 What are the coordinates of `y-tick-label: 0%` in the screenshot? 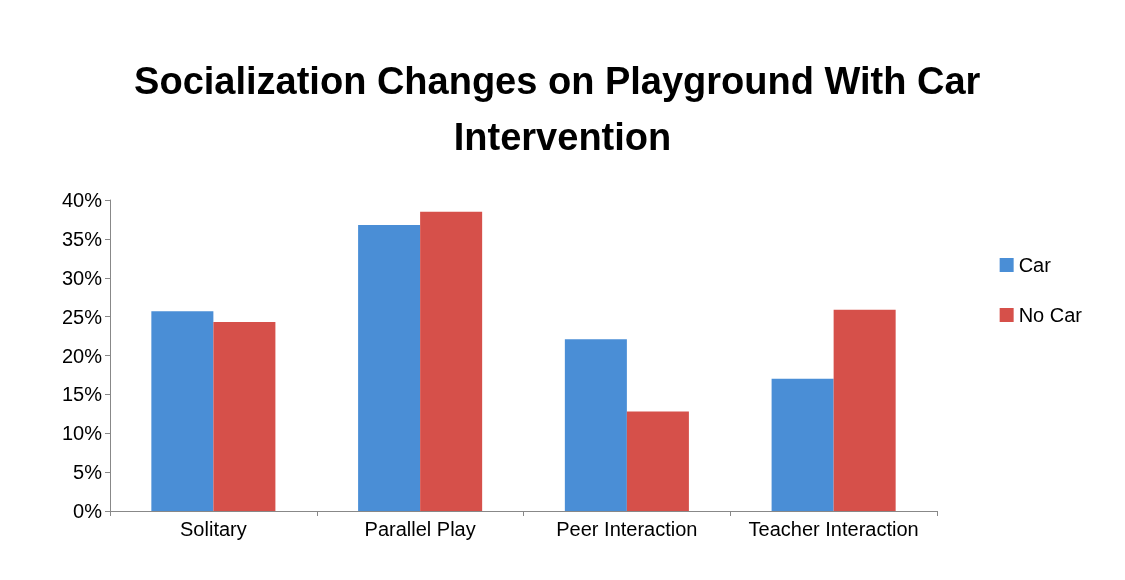 It's located at (88, 511).